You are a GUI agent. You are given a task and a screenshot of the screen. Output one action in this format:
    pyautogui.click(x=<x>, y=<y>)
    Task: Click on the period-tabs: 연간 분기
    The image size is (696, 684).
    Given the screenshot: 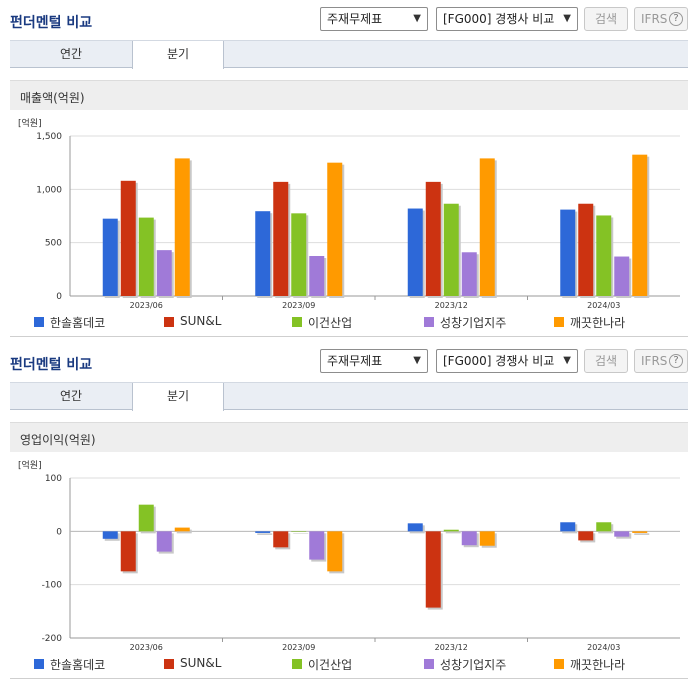 What is the action you would take?
    pyautogui.click(x=349, y=54)
    